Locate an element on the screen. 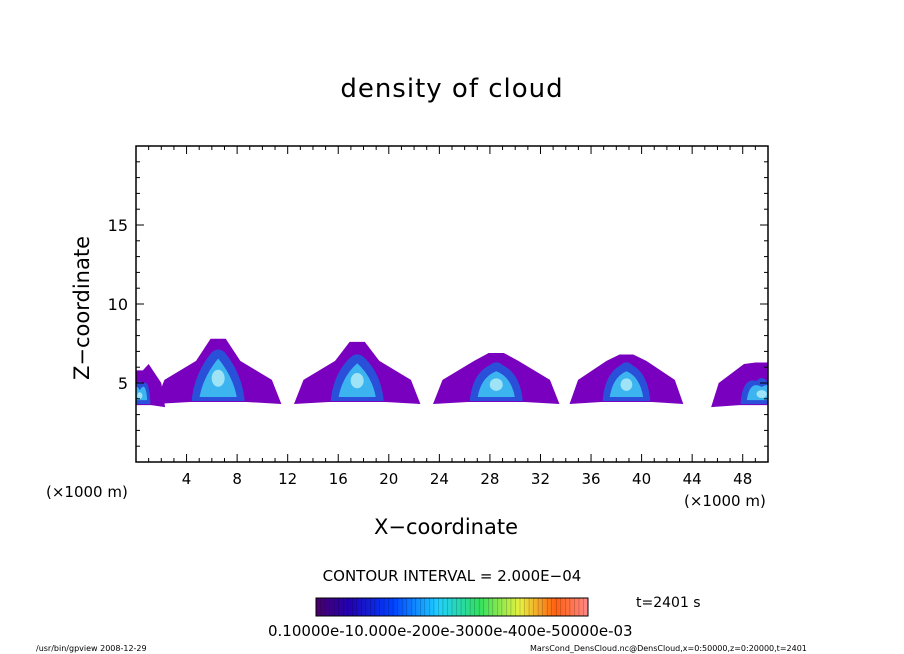  x-unit-label-right: (×1000 m) is located at coordinates (725, 501).